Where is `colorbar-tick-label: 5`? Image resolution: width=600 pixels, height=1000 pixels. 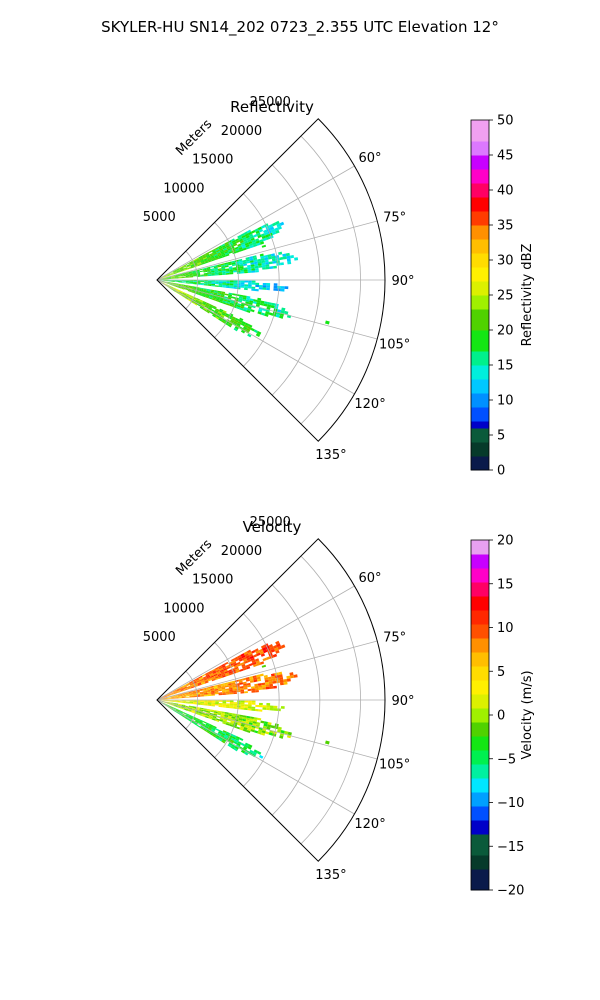 colorbar-tick-label: 5 is located at coordinates (501, 436).